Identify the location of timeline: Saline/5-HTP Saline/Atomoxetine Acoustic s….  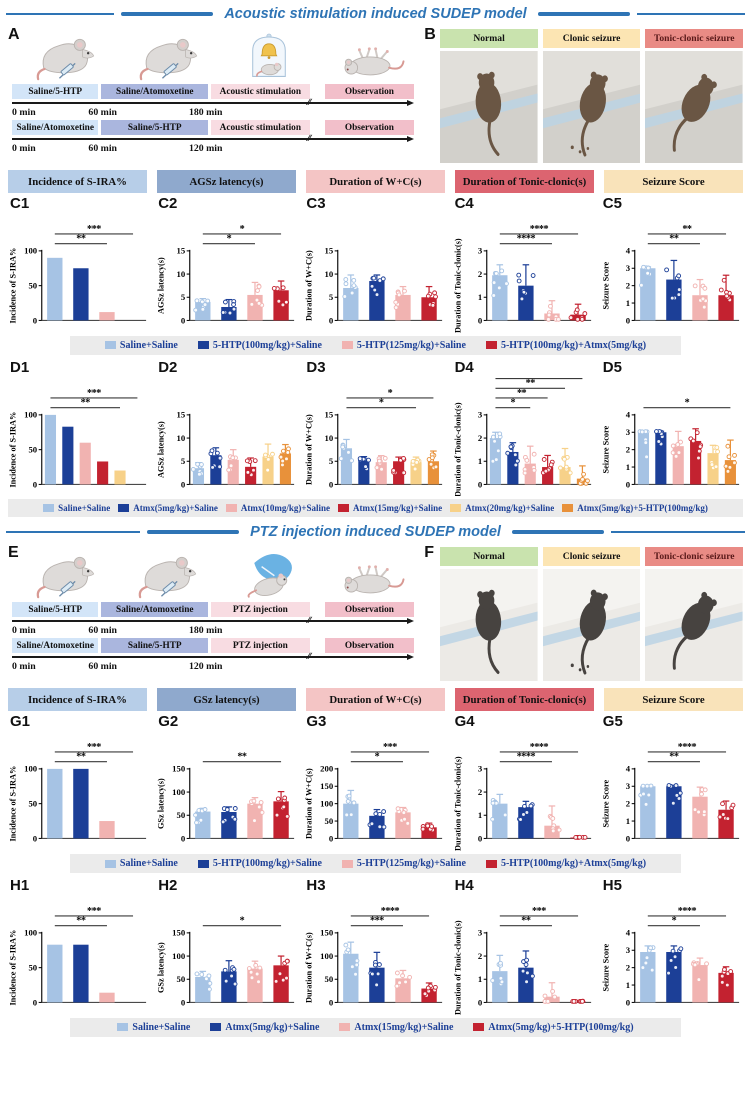
(213, 120).